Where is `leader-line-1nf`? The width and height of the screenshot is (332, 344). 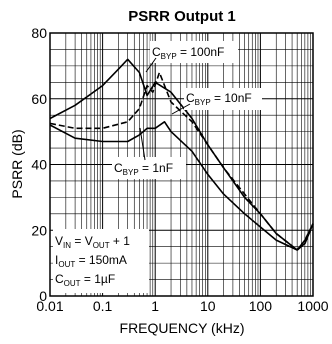 leader-line-1nf is located at coordinates (142, 144).